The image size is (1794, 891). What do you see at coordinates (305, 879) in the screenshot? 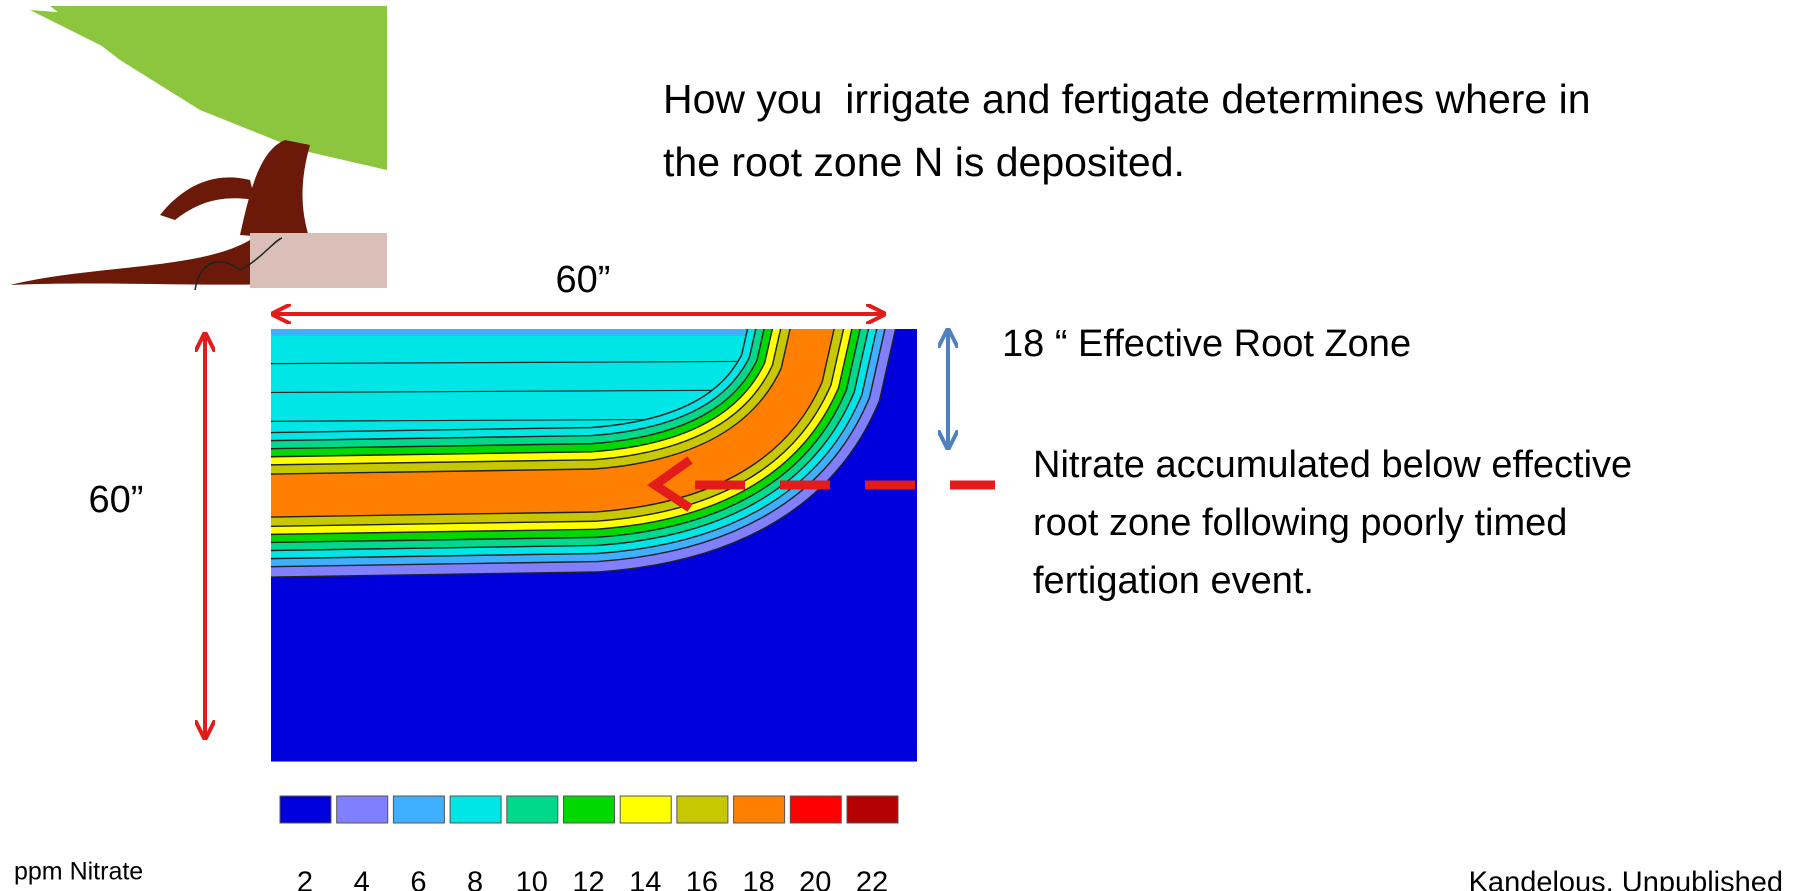
I see `legend-level: 2` at bounding box center [305, 879].